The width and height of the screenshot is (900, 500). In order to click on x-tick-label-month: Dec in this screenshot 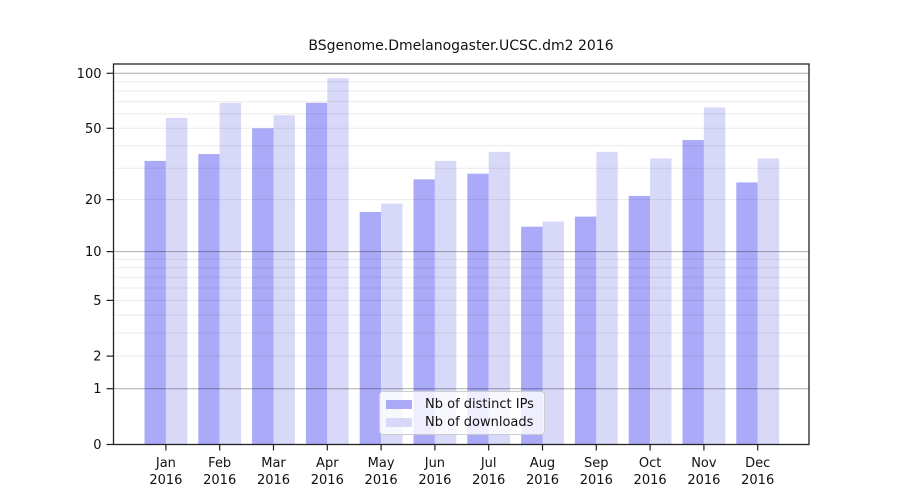, I will do `click(757, 463)`.